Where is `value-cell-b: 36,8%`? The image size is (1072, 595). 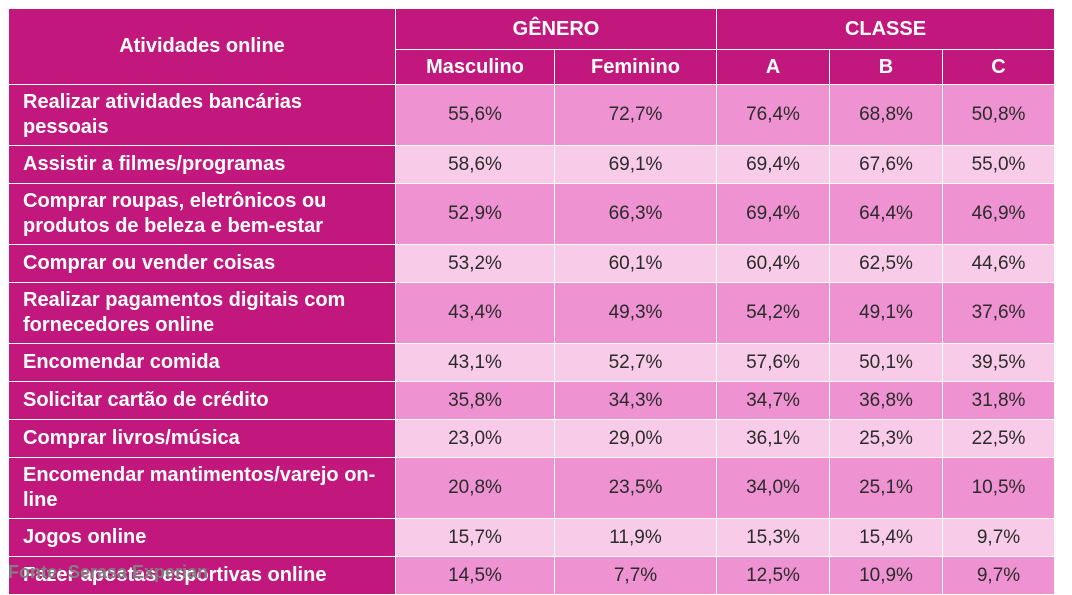 value-cell-b: 36,8% is located at coordinates (886, 400).